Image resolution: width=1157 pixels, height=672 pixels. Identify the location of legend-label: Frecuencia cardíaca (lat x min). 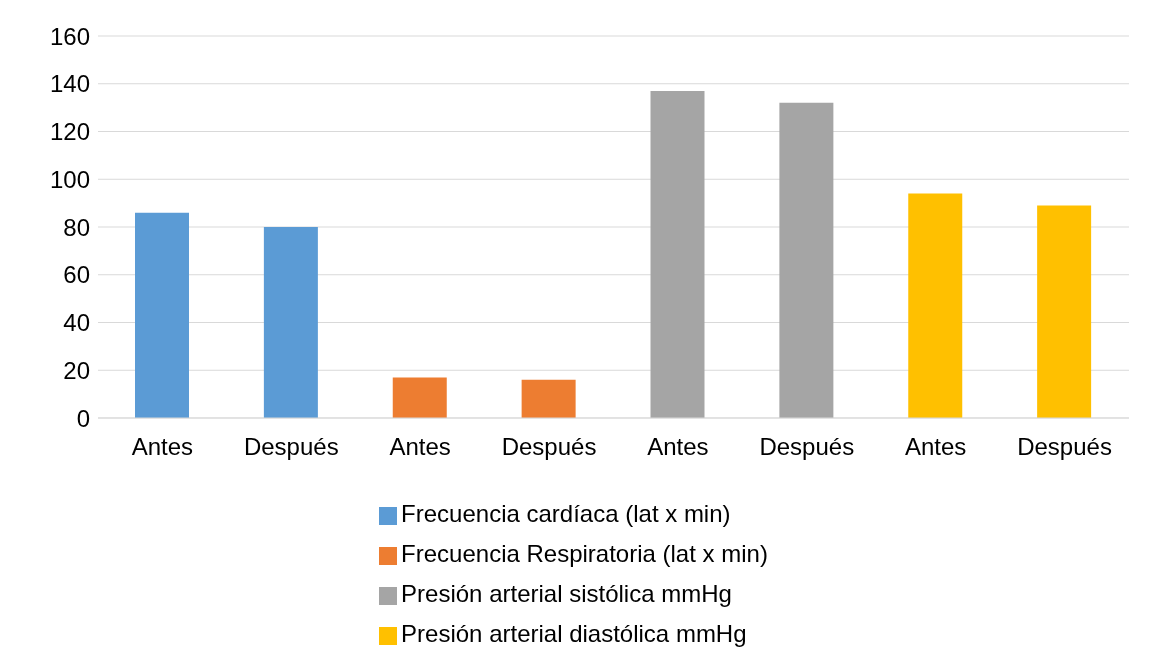
(566, 513).